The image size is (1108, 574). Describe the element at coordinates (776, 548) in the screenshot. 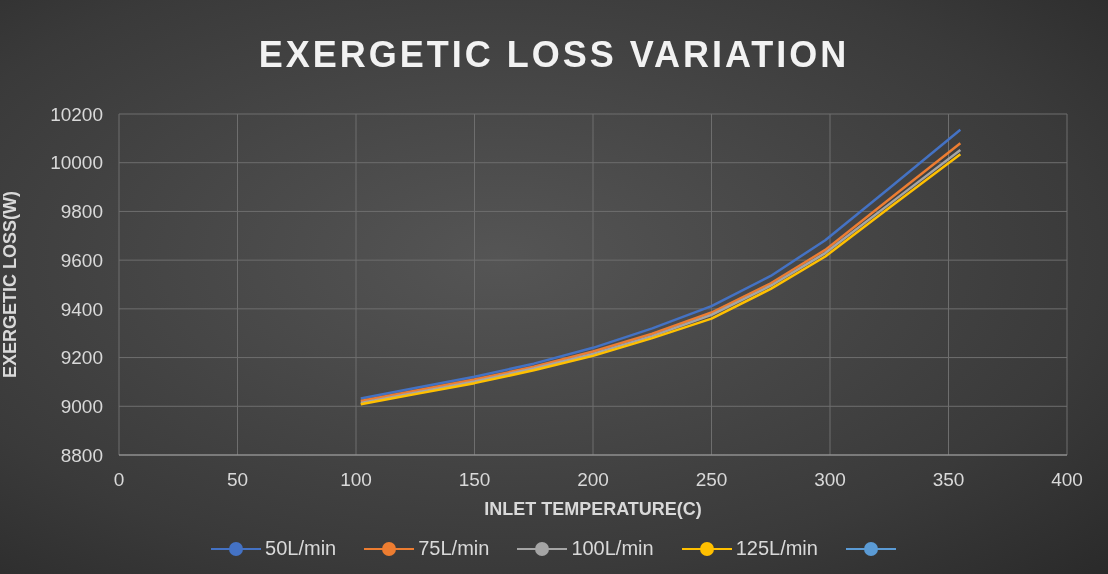

I see `legend-label: 125L/min` at that location.